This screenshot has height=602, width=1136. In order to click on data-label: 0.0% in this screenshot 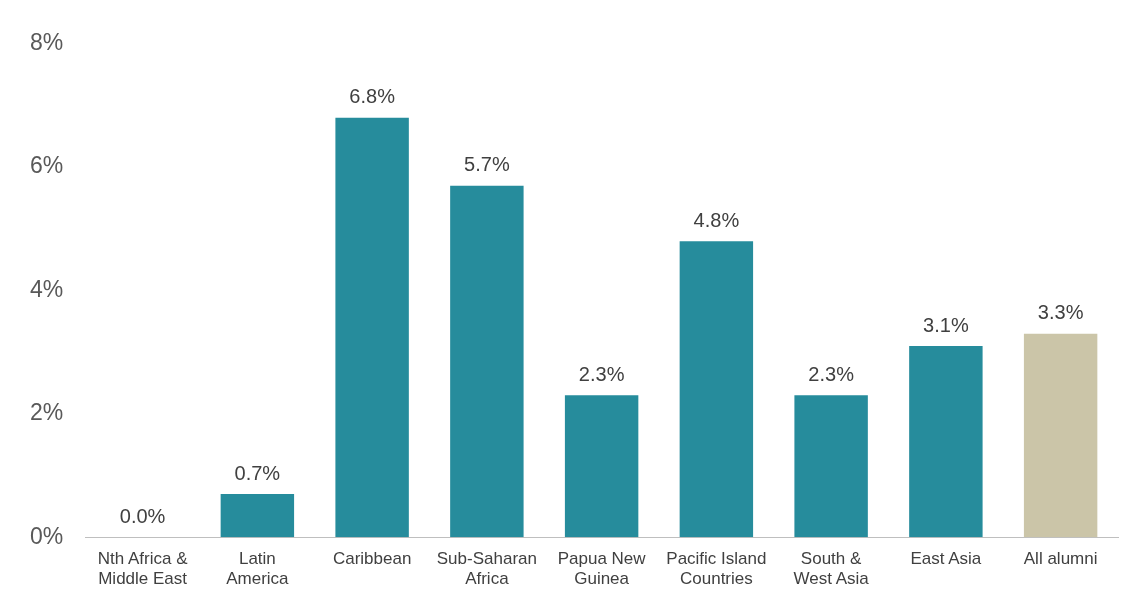, I will do `click(142, 515)`.